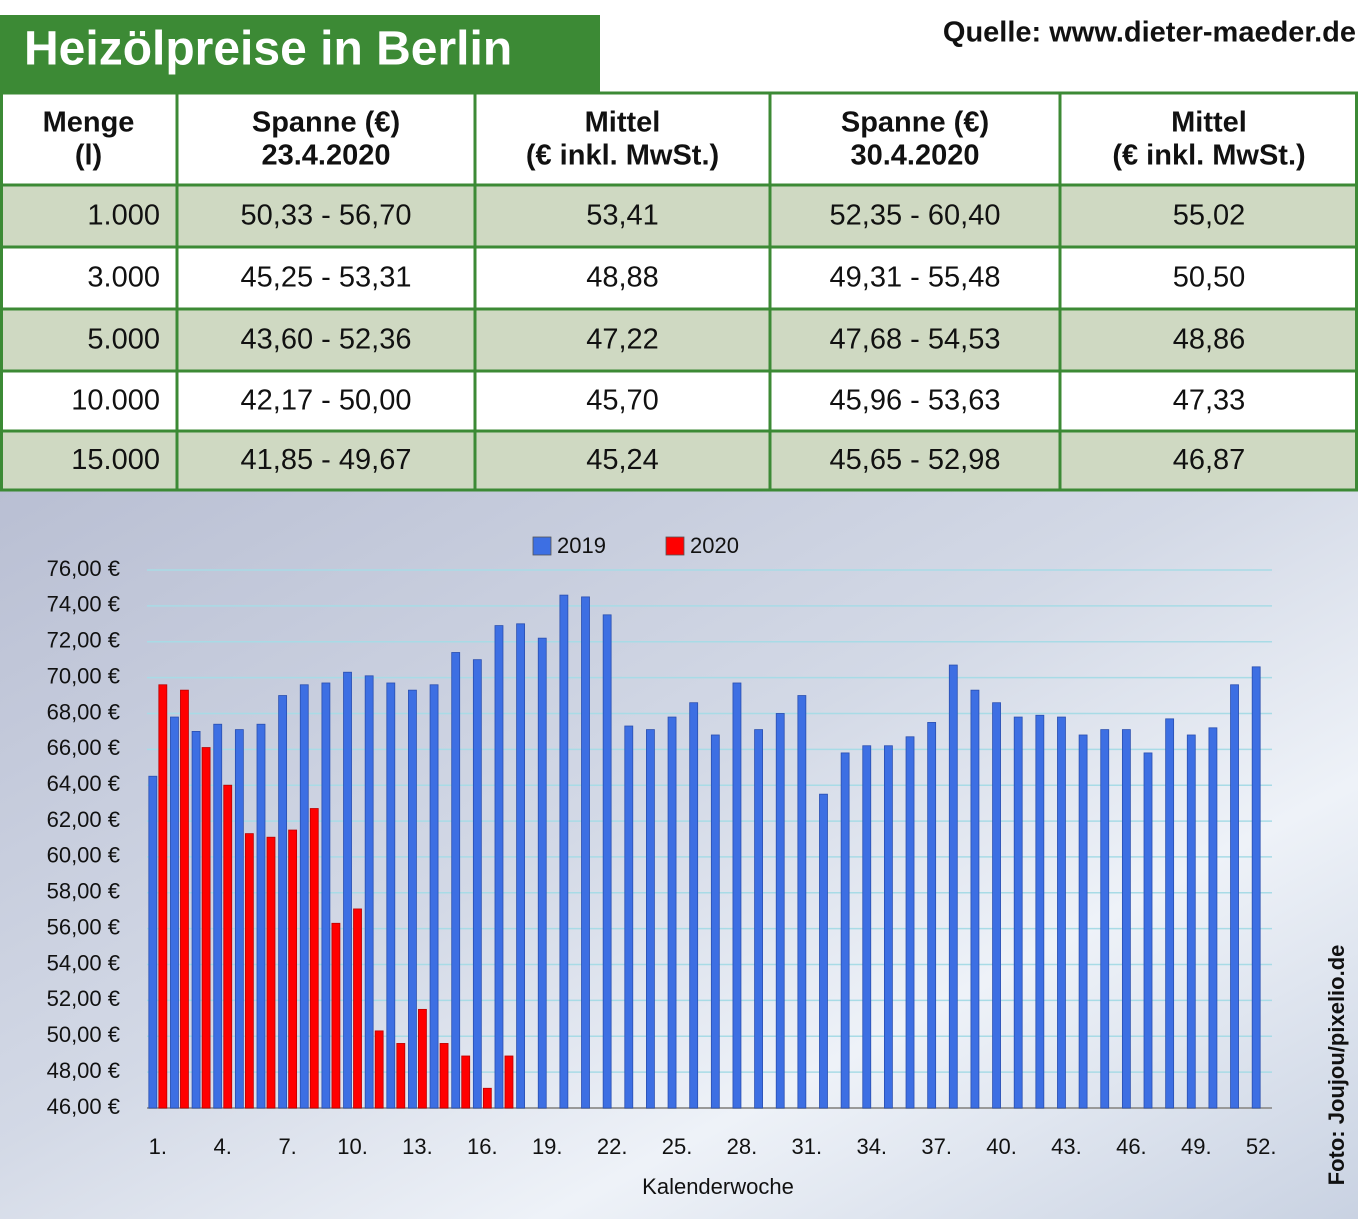 This screenshot has width=1358, height=1219. Describe the element at coordinates (742, 1146) in the screenshot. I see `x-tick-label: 28.` at that location.